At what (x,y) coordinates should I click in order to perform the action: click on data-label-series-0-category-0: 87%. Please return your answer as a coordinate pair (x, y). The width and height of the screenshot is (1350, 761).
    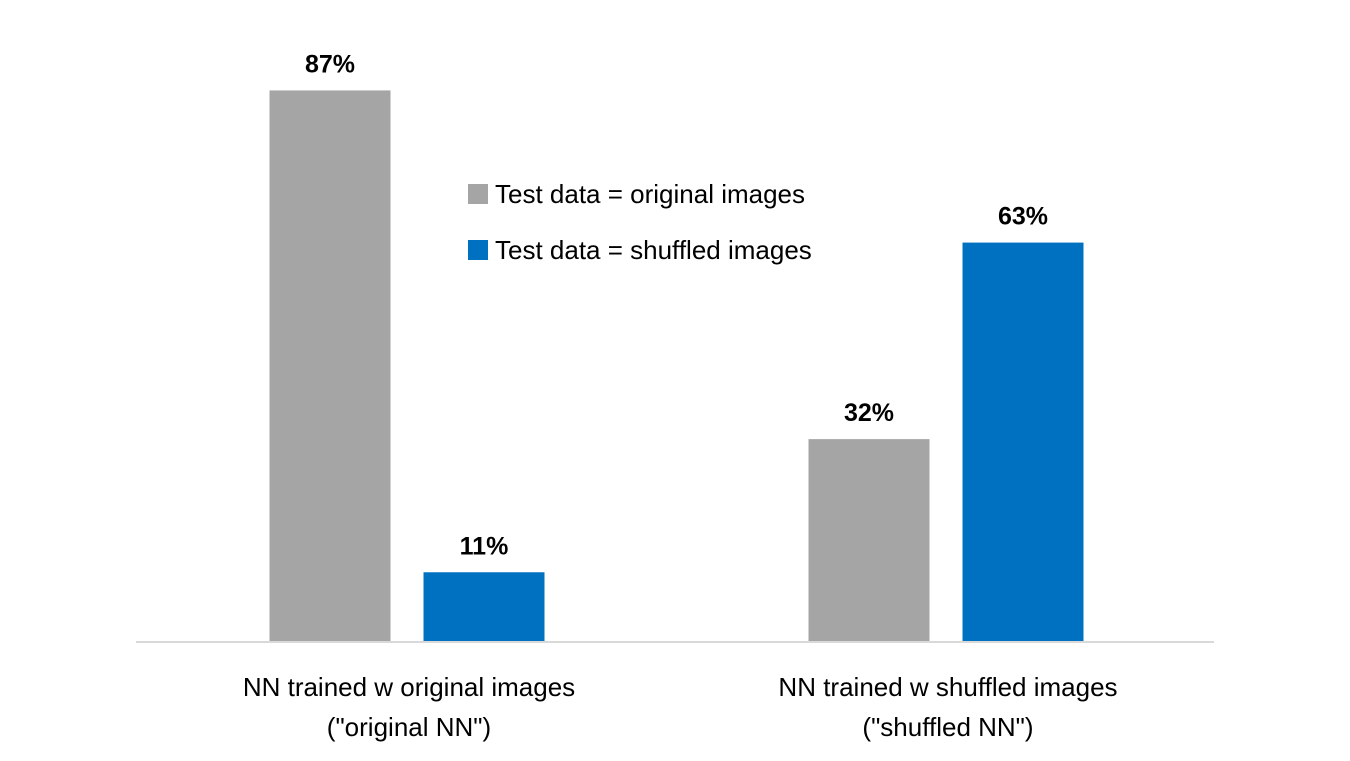
    Looking at the image, I should click on (330, 64).